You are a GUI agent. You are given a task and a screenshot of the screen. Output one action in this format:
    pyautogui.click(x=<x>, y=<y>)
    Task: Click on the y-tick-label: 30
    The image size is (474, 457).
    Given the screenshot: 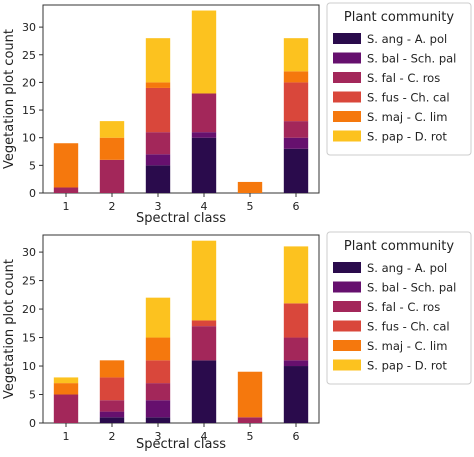 What is the action you would take?
    pyautogui.click(x=29, y=27)
    